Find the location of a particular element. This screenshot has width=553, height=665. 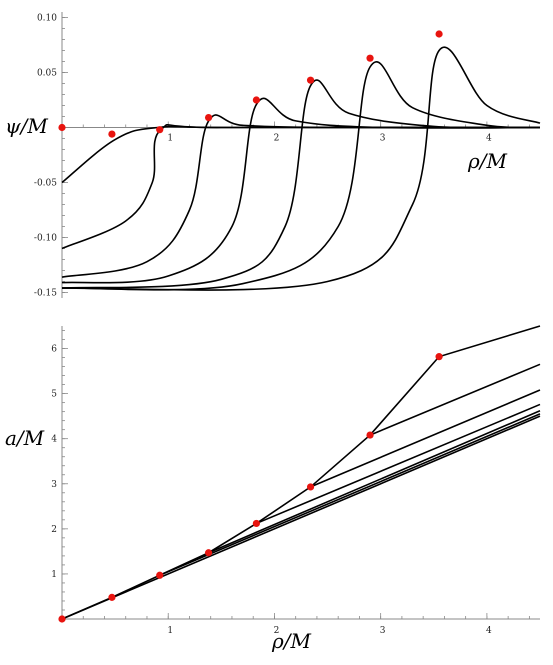

y-tick-label: 2 is located at coordinates (54, 530).